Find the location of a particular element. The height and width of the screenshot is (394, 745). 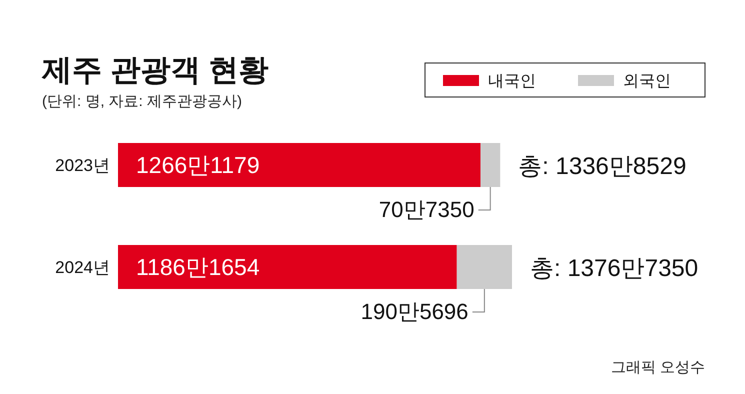

total-label: 총: 1376만7350 is located at coordinates (614, 268).